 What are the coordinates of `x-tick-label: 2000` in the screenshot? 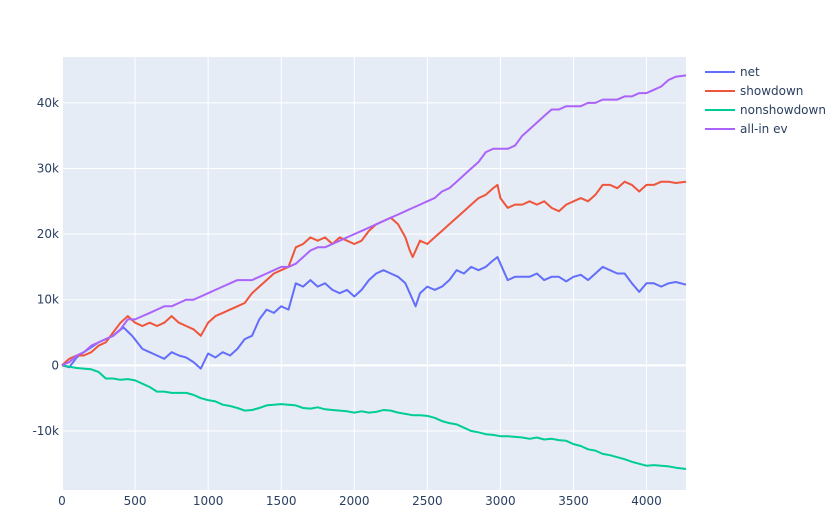 It's located at (354, 501).